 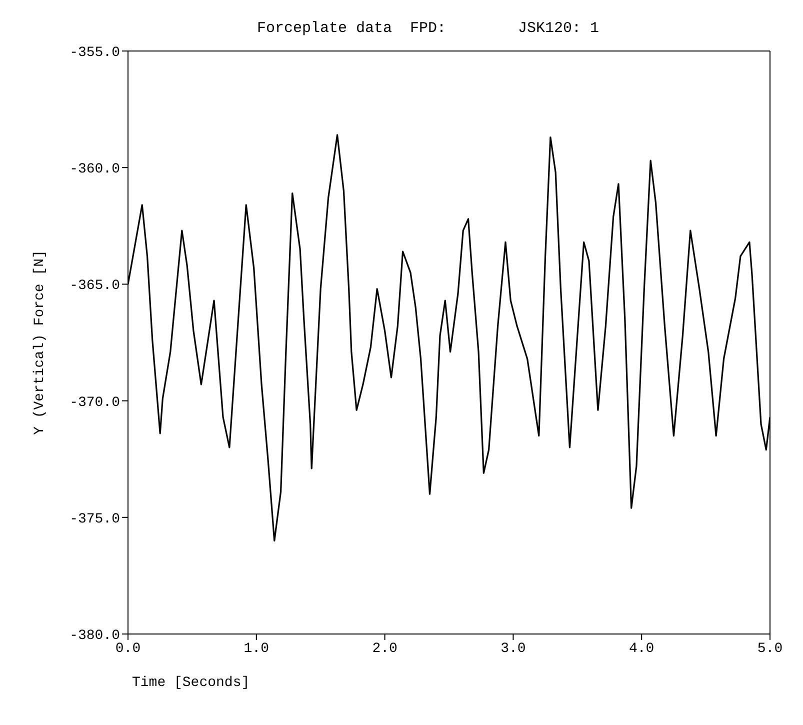 I want to click on y-tick-label: -370.0, so click(x=95, y=402).